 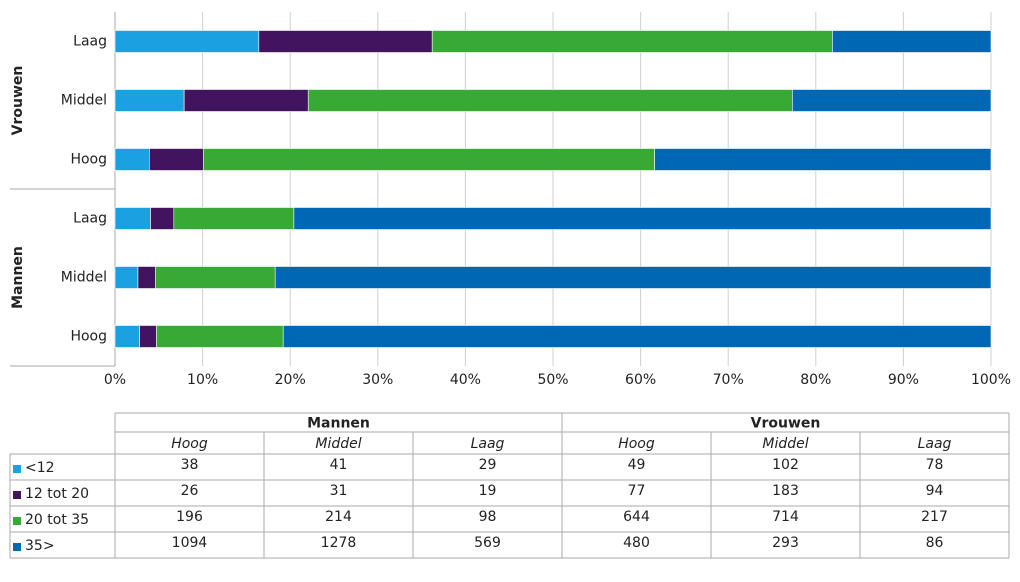 I want to click on x-tick-label: 50%, so click(x=552, y=380).